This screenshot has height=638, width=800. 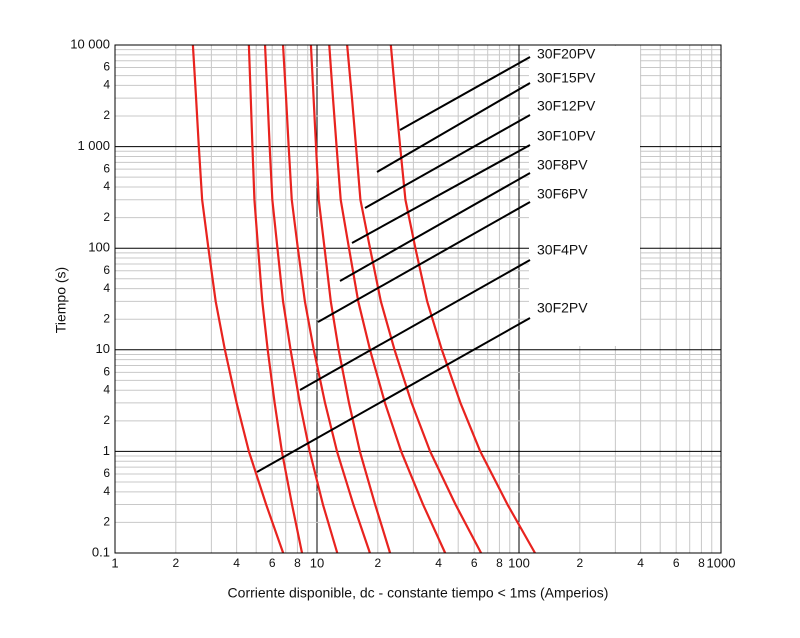 What do you see at coordinates (562, 165) in the screenshot?
I see `series-label: 30F8PV` at bounding box center [562, 165].